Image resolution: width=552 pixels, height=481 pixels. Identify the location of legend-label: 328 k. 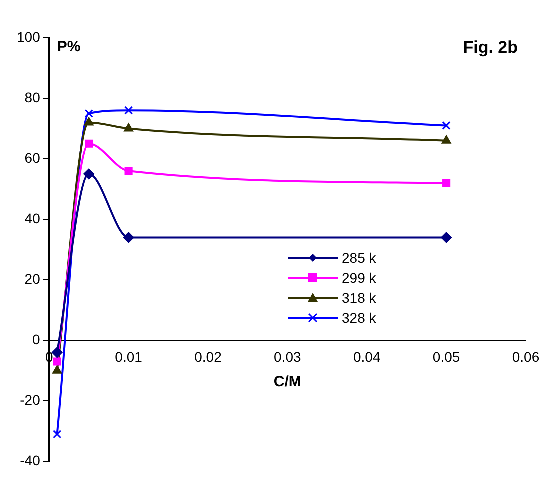
(359, 318).